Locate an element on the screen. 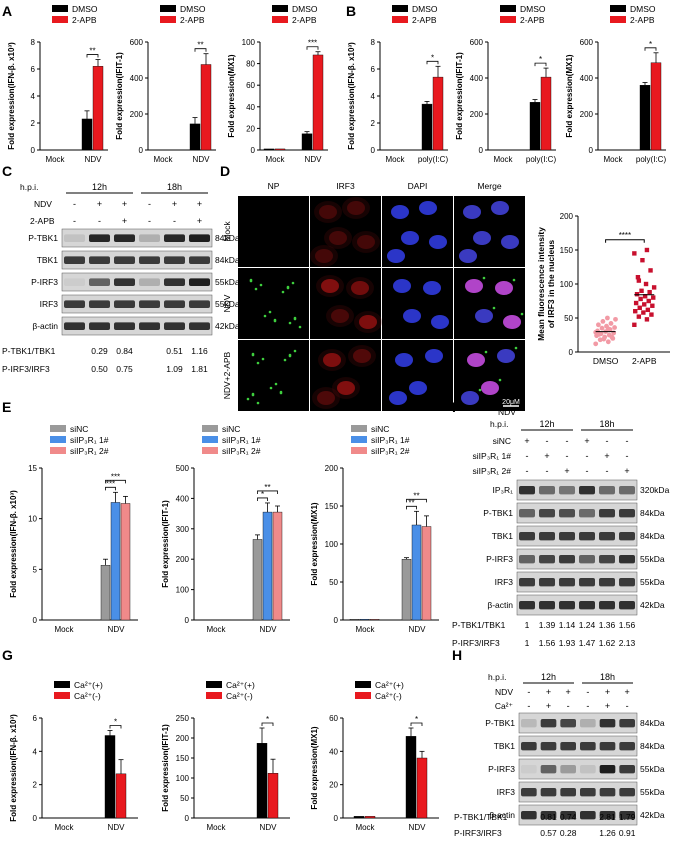 This screenshot has height=843, width=687. y-axis-title: Fold expression(IFN-β. x10³) is located at coordinates (13, 768).